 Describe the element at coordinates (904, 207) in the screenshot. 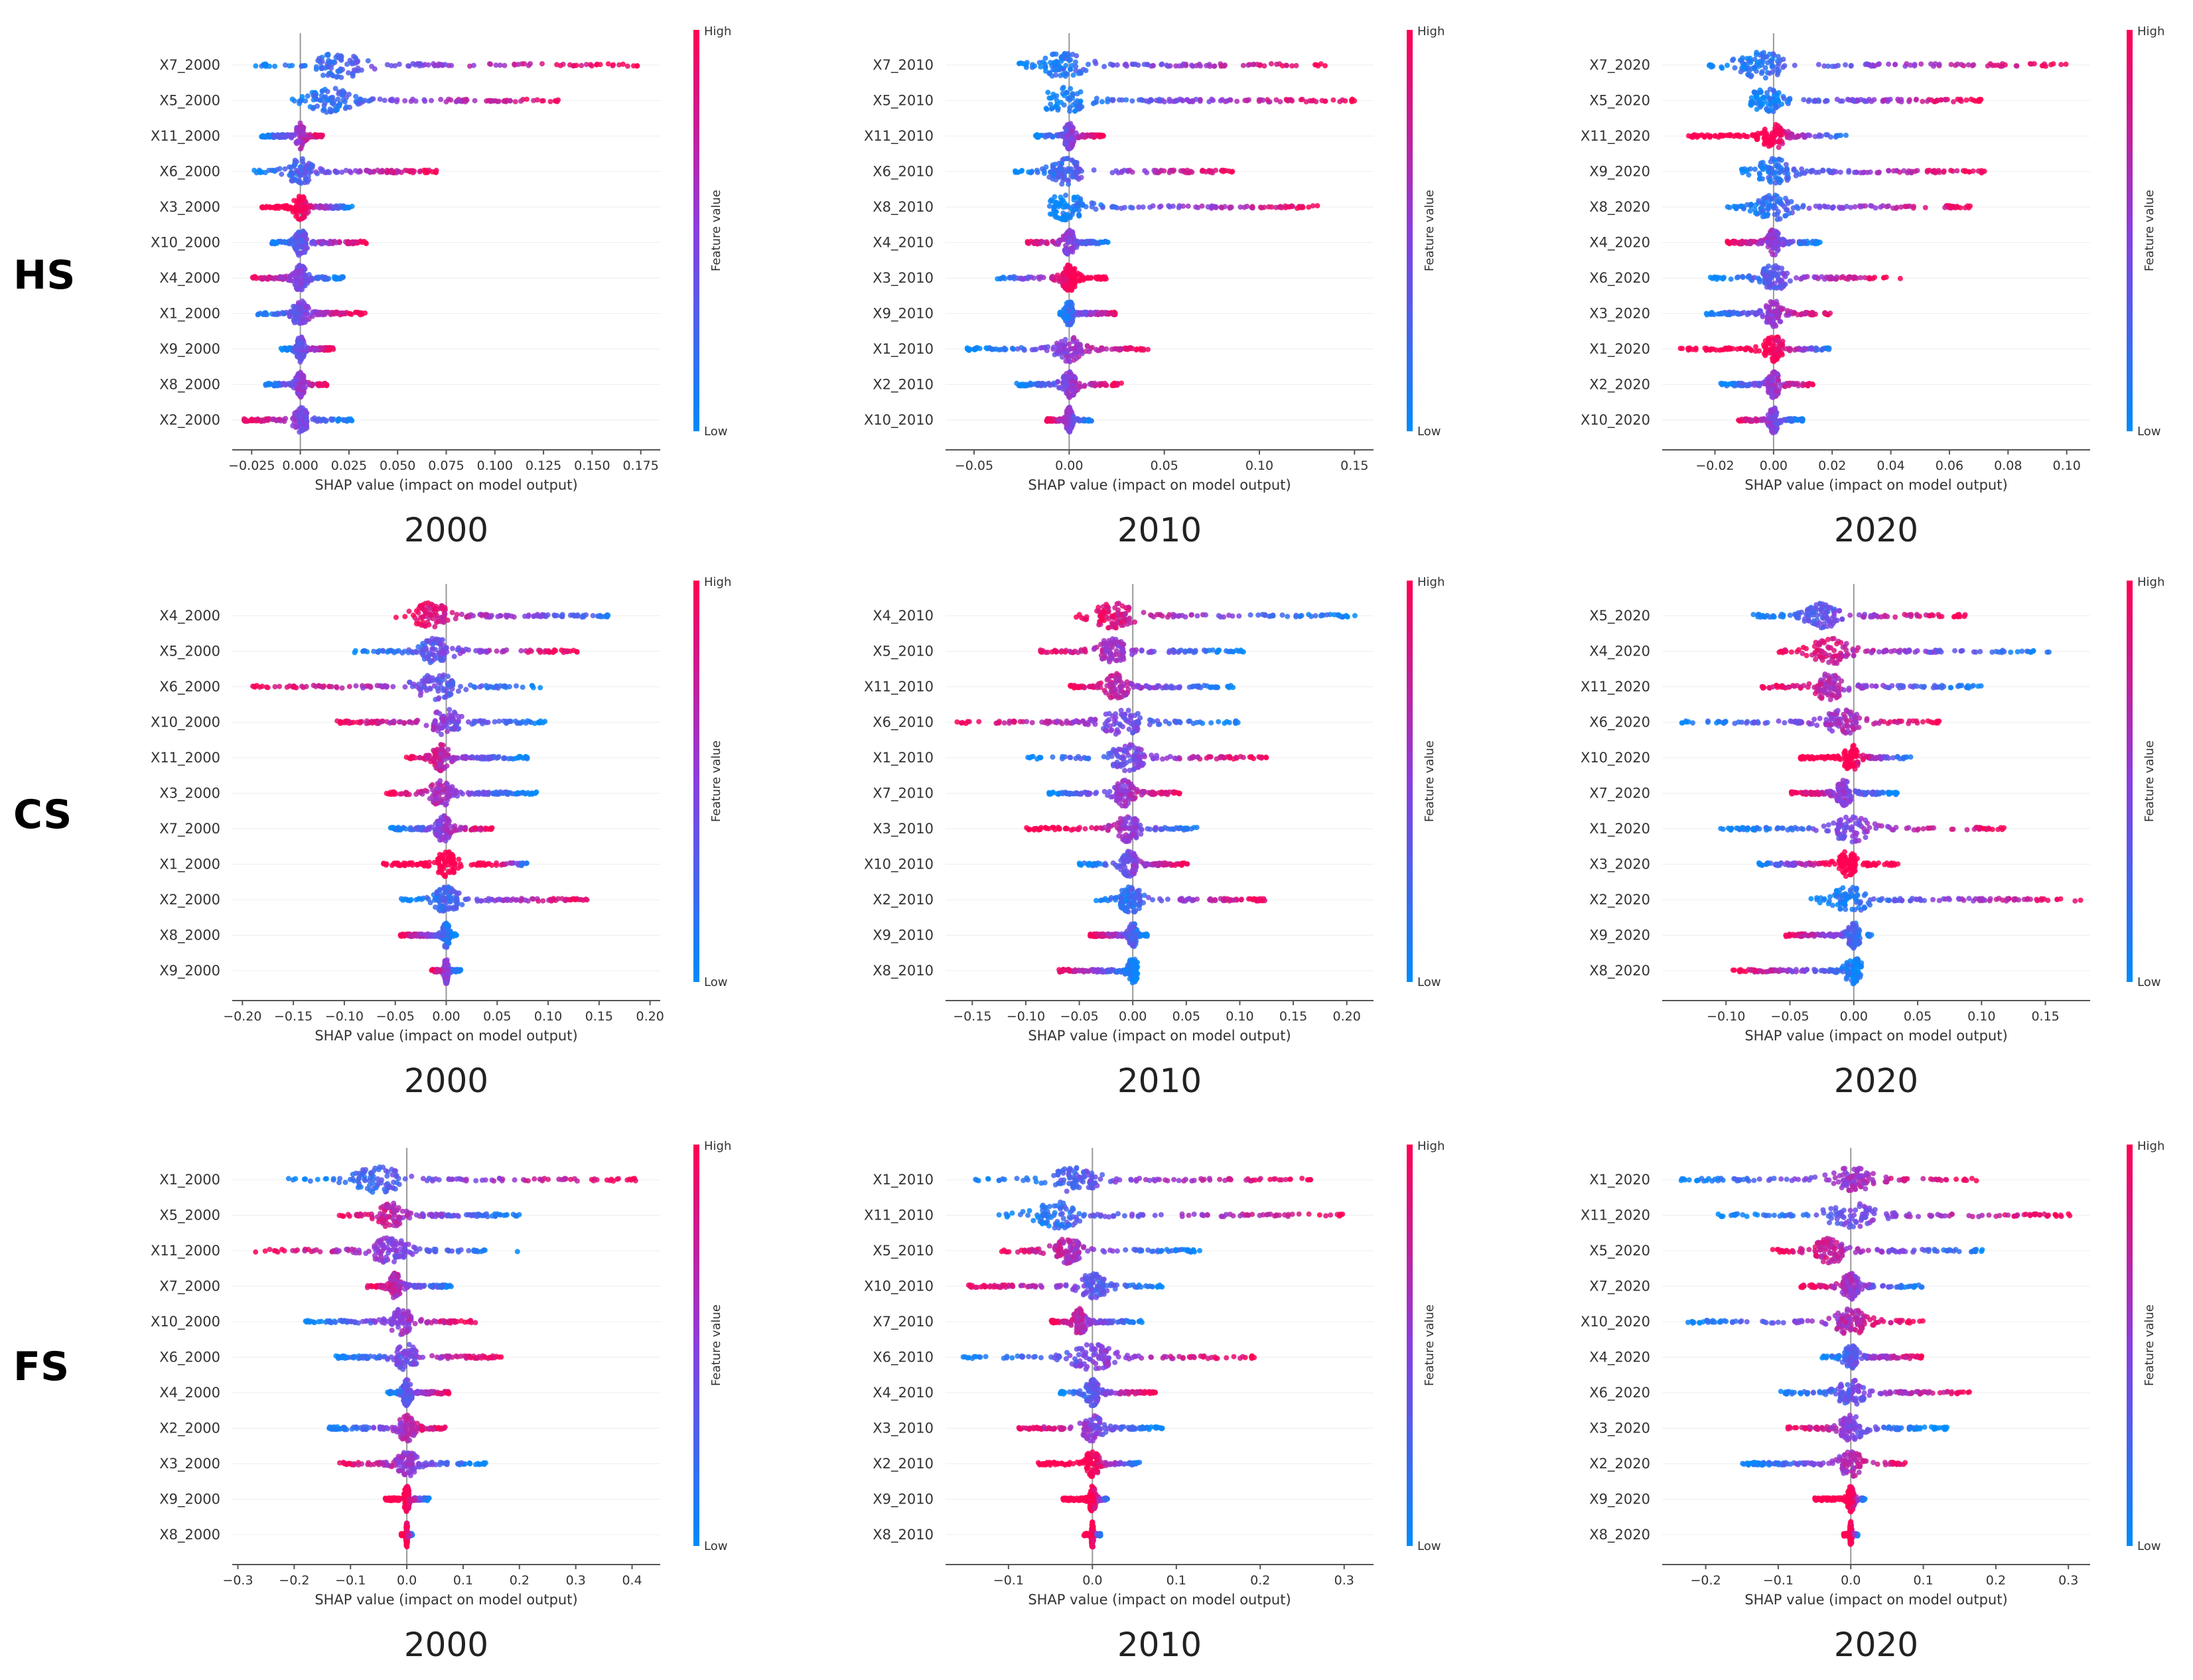

I see `feature-label: X8_2010` at that location.